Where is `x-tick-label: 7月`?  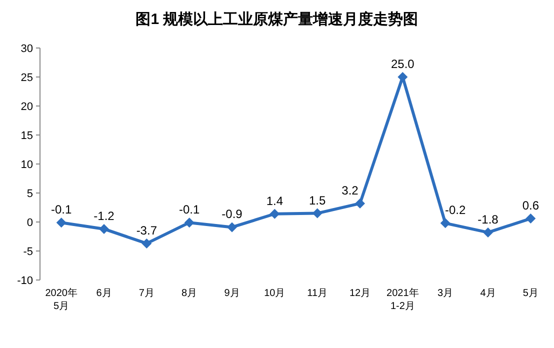
x-tick-label: 7月 is located at coordinates (146, 293).